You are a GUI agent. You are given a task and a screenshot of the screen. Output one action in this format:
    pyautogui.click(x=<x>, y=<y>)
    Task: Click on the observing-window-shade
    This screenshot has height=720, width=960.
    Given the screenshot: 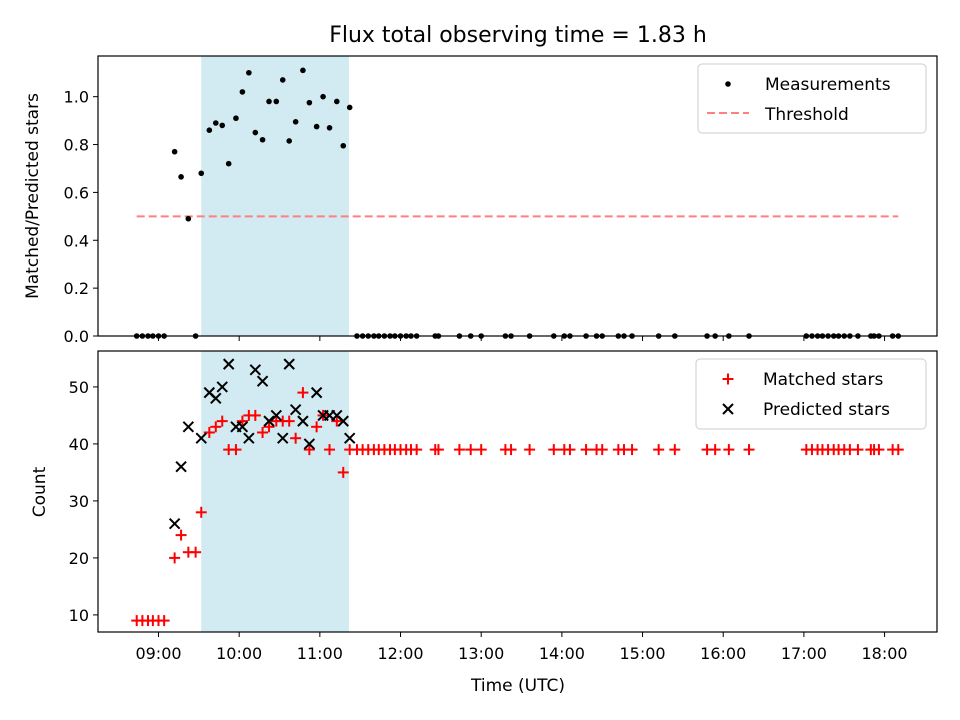 What is the action you would take?
    pyautogui.click(x=275, y=196)
    